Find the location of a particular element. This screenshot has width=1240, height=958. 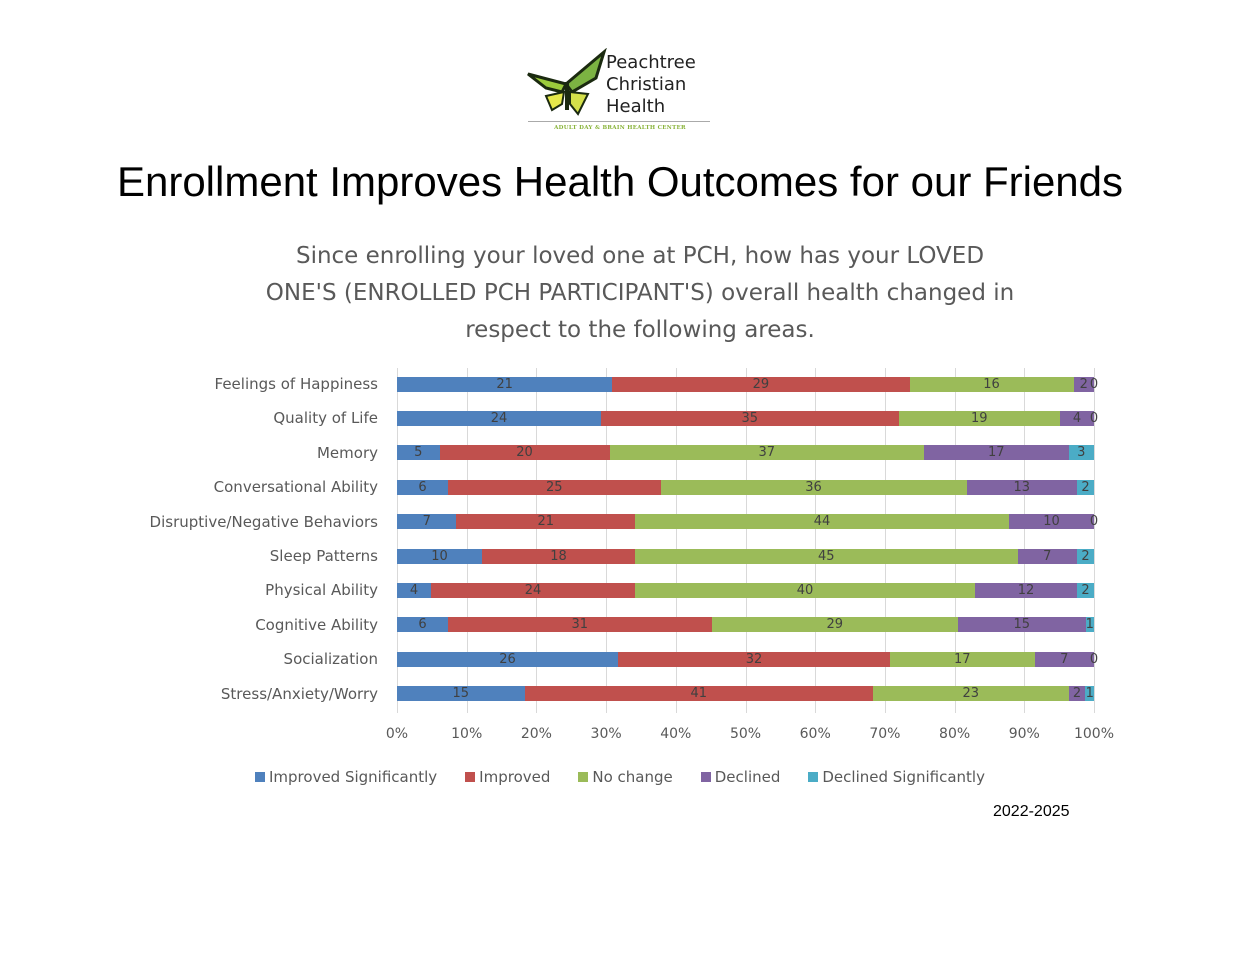

bar-segment: 31 is located at coordinates (580, 625).